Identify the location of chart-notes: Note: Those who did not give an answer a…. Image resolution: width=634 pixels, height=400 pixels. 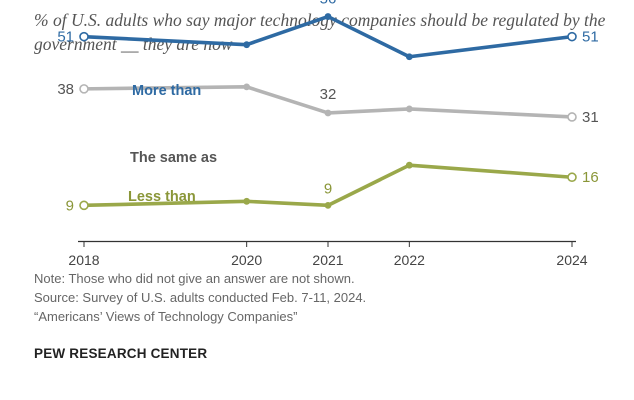
(324, 297).